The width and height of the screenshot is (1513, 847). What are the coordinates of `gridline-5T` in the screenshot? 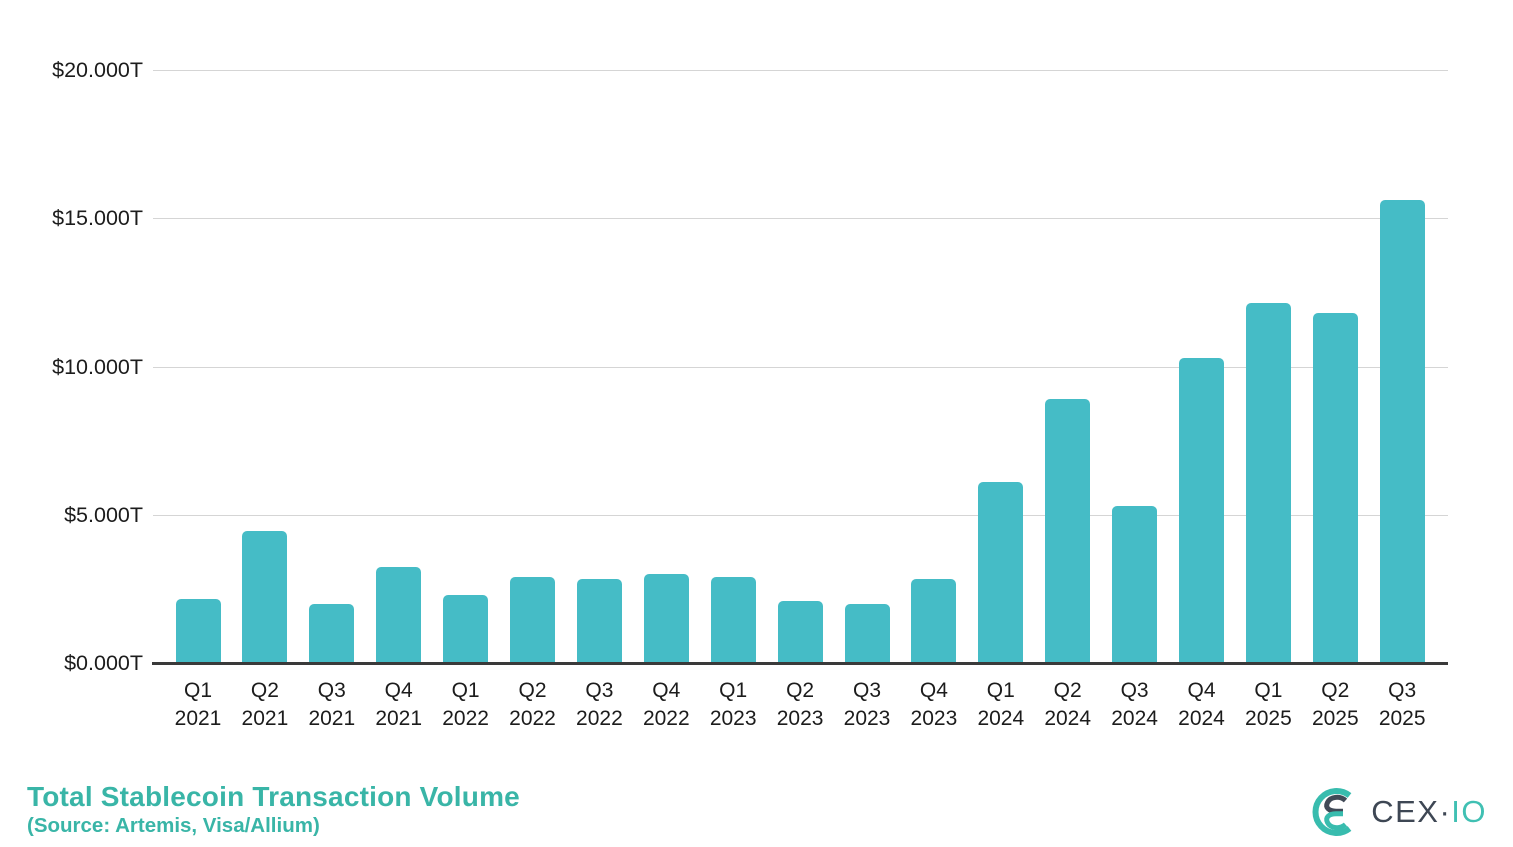 It's located at (800, 515).